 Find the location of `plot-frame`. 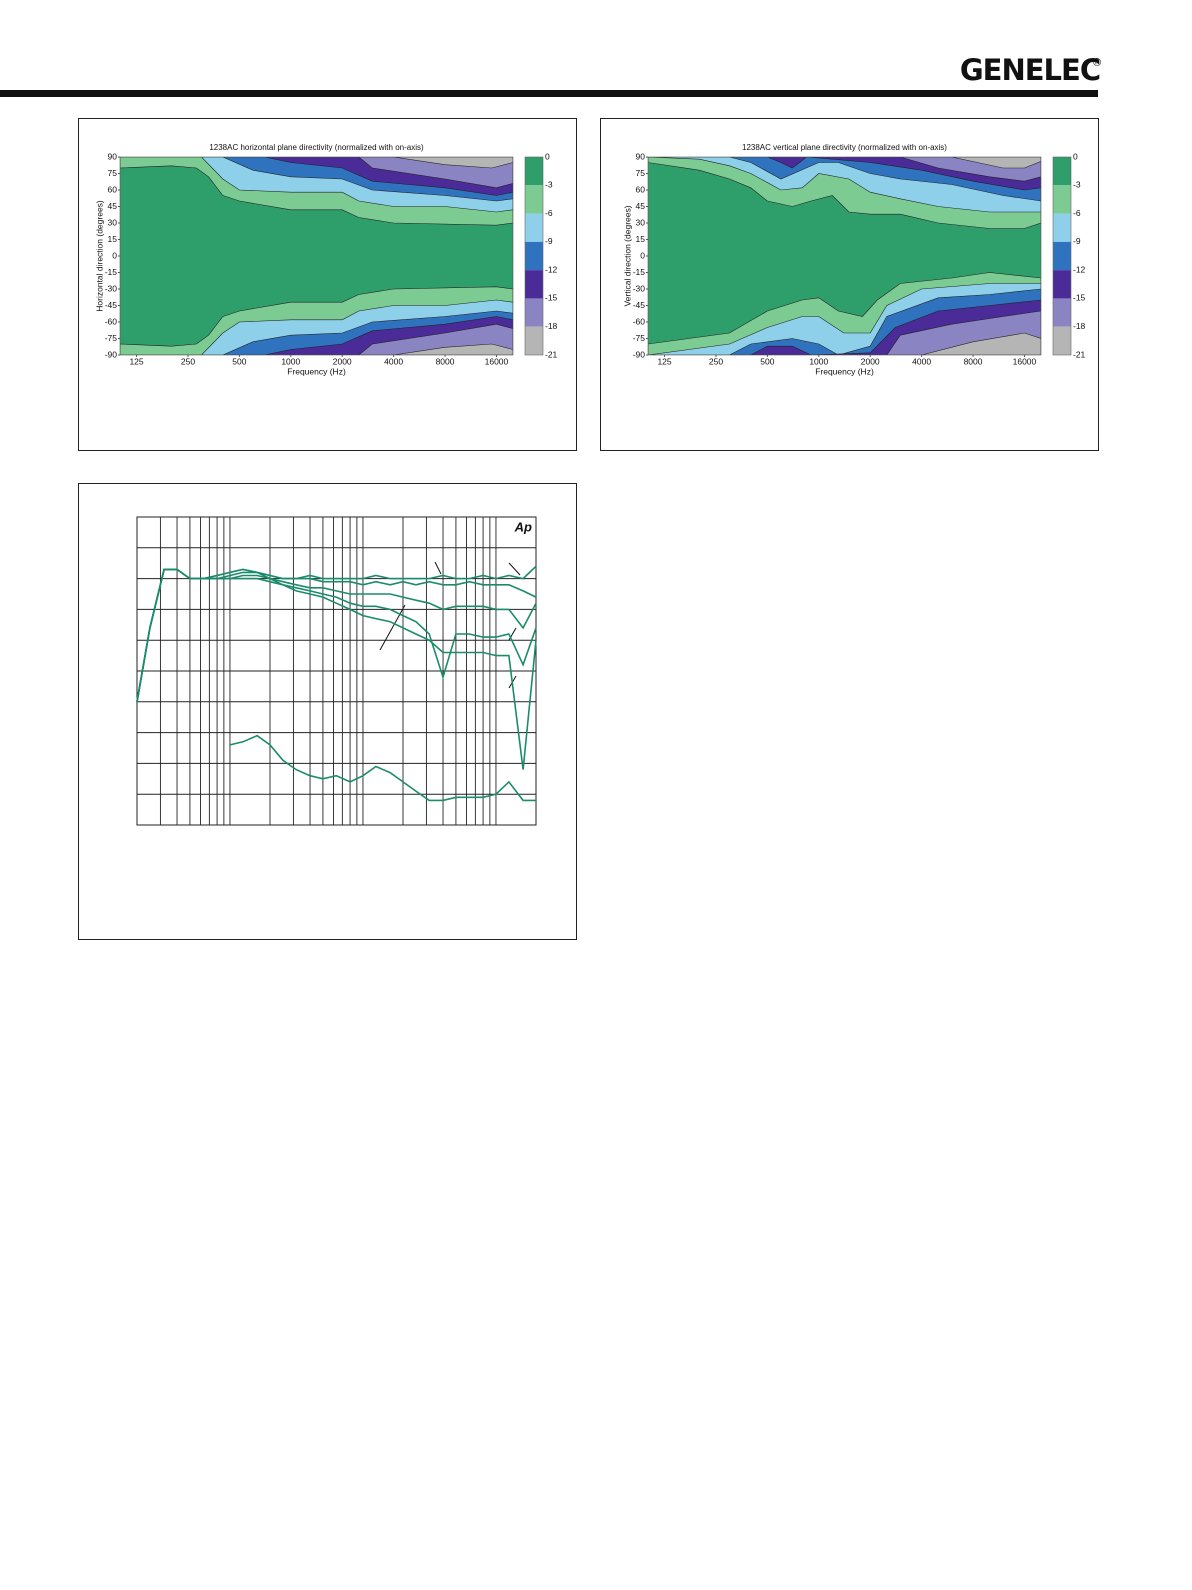

plot-frame is located at coordinates (336, 671).